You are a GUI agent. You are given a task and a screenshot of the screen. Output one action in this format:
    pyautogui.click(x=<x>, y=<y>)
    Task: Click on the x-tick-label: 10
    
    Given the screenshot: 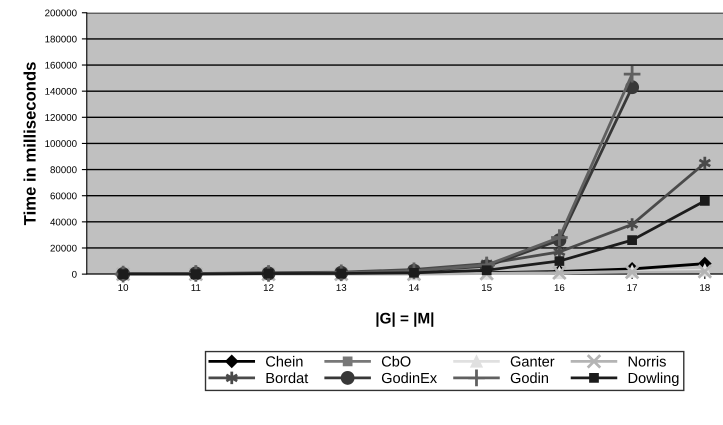 What is the action you would take?
    pyautogui.click(x=123, y=287)
    